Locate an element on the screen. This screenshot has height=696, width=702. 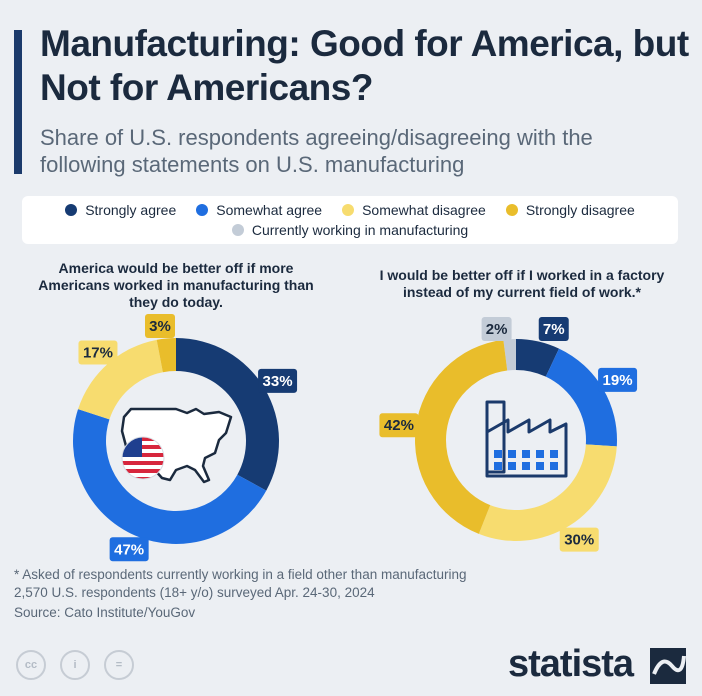
data-label: 19% is located at coordinates (618, 380).